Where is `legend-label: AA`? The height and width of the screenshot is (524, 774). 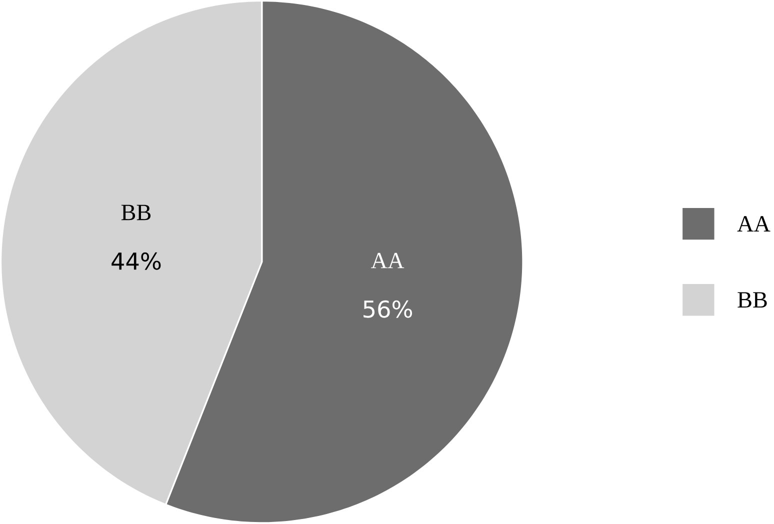
legend-label: AA is located at coordinates (753, 224).